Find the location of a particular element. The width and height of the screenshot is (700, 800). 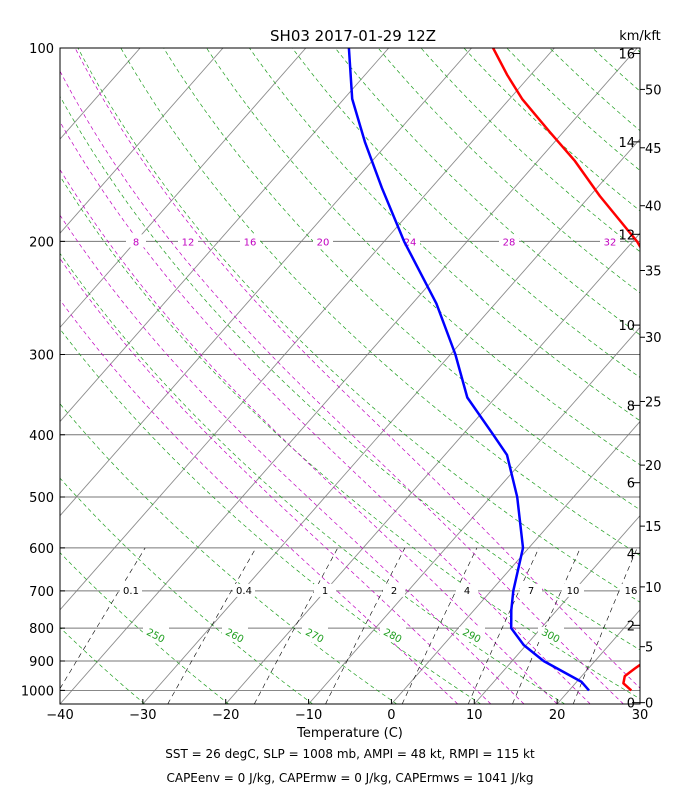

y-tick-label: 400 is located at coordinates (41, 436).